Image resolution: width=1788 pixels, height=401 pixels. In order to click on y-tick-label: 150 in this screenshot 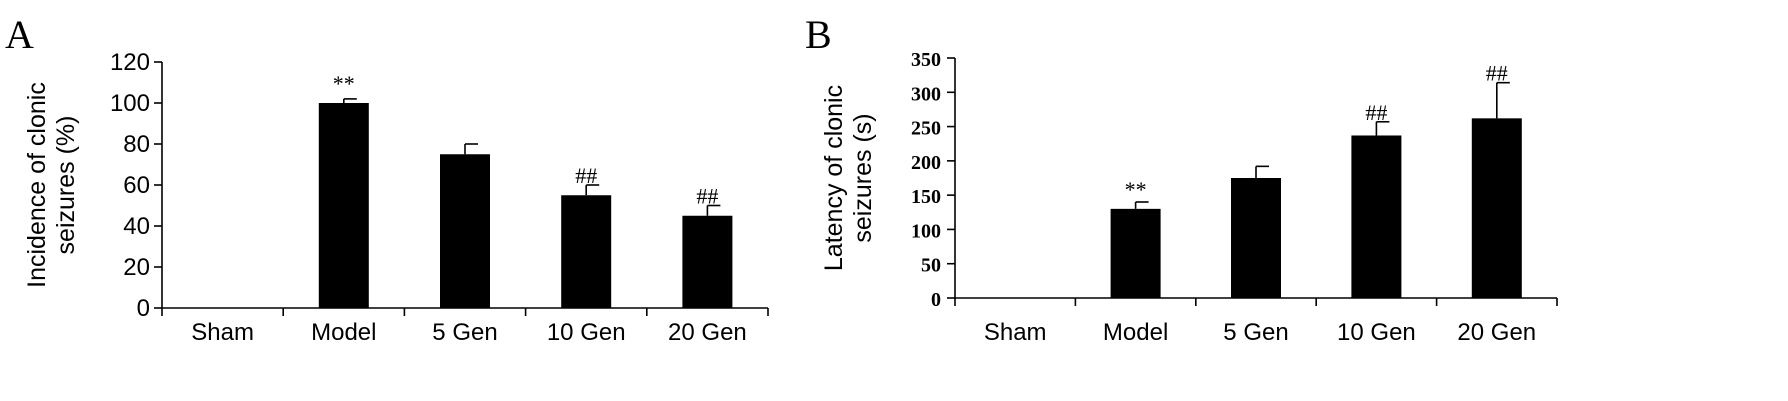, I will do `click(926, 197)`.